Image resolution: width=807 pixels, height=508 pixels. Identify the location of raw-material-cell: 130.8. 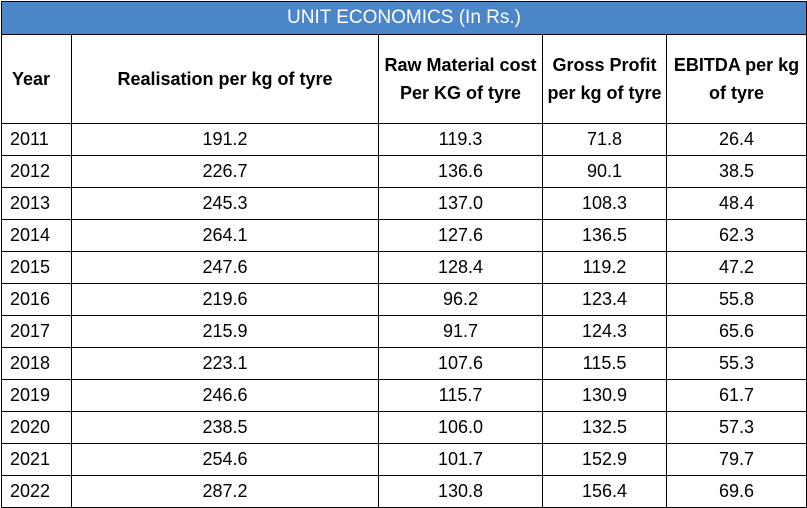
(460, 491).